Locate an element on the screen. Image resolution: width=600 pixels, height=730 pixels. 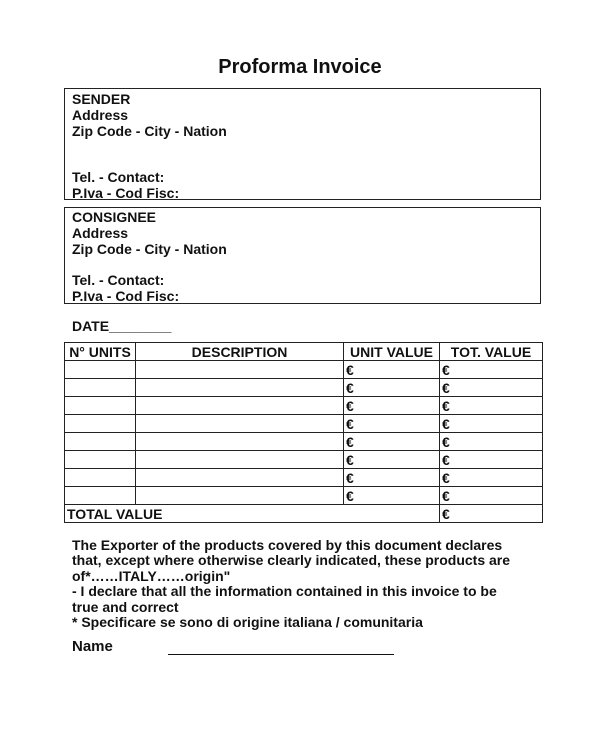
consignee-tel: Tel. - Contact: is located at coordinates (118, 280).